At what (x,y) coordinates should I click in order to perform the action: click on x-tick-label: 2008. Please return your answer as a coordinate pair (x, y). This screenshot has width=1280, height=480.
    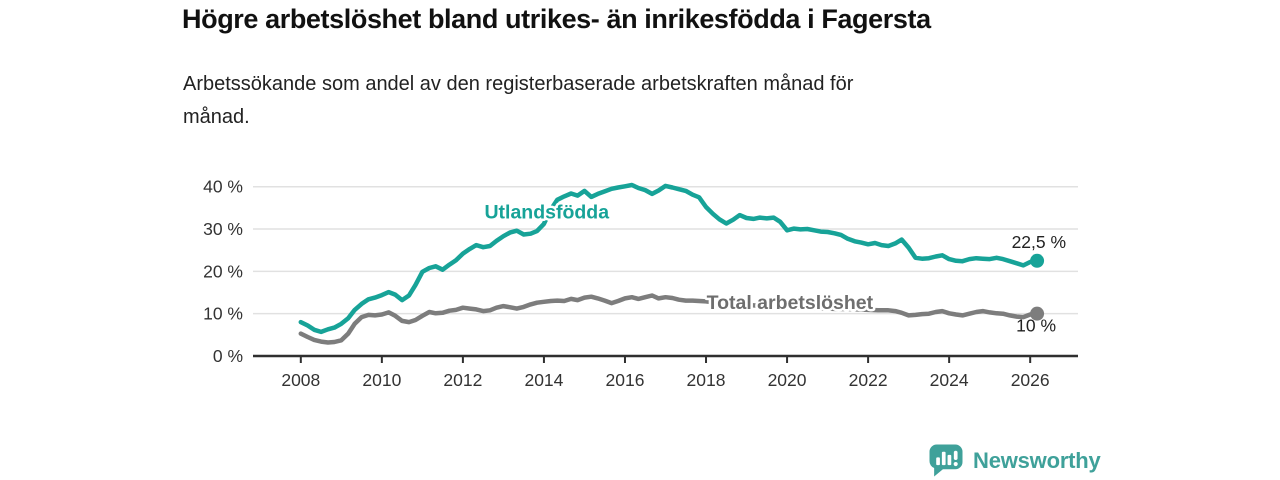
    Looking at the image, I should click on (300, 380).